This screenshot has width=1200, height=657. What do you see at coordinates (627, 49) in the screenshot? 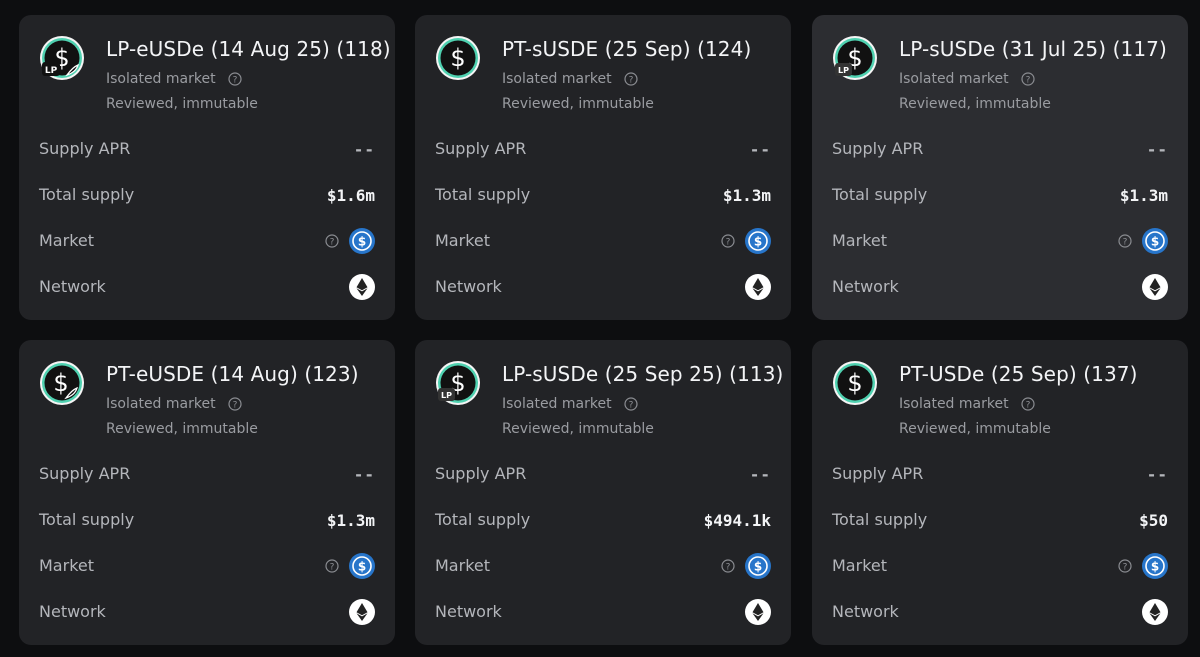
I see `vault-title: PT-sUSDE (25 Sep) (124)` at bounding box center [627, 49].